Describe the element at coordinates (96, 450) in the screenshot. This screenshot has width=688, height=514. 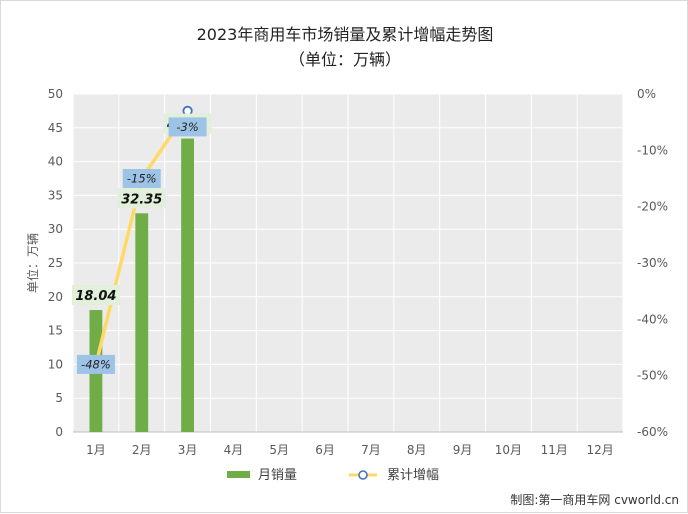
I see `x-tick-label: 1月` at that location.